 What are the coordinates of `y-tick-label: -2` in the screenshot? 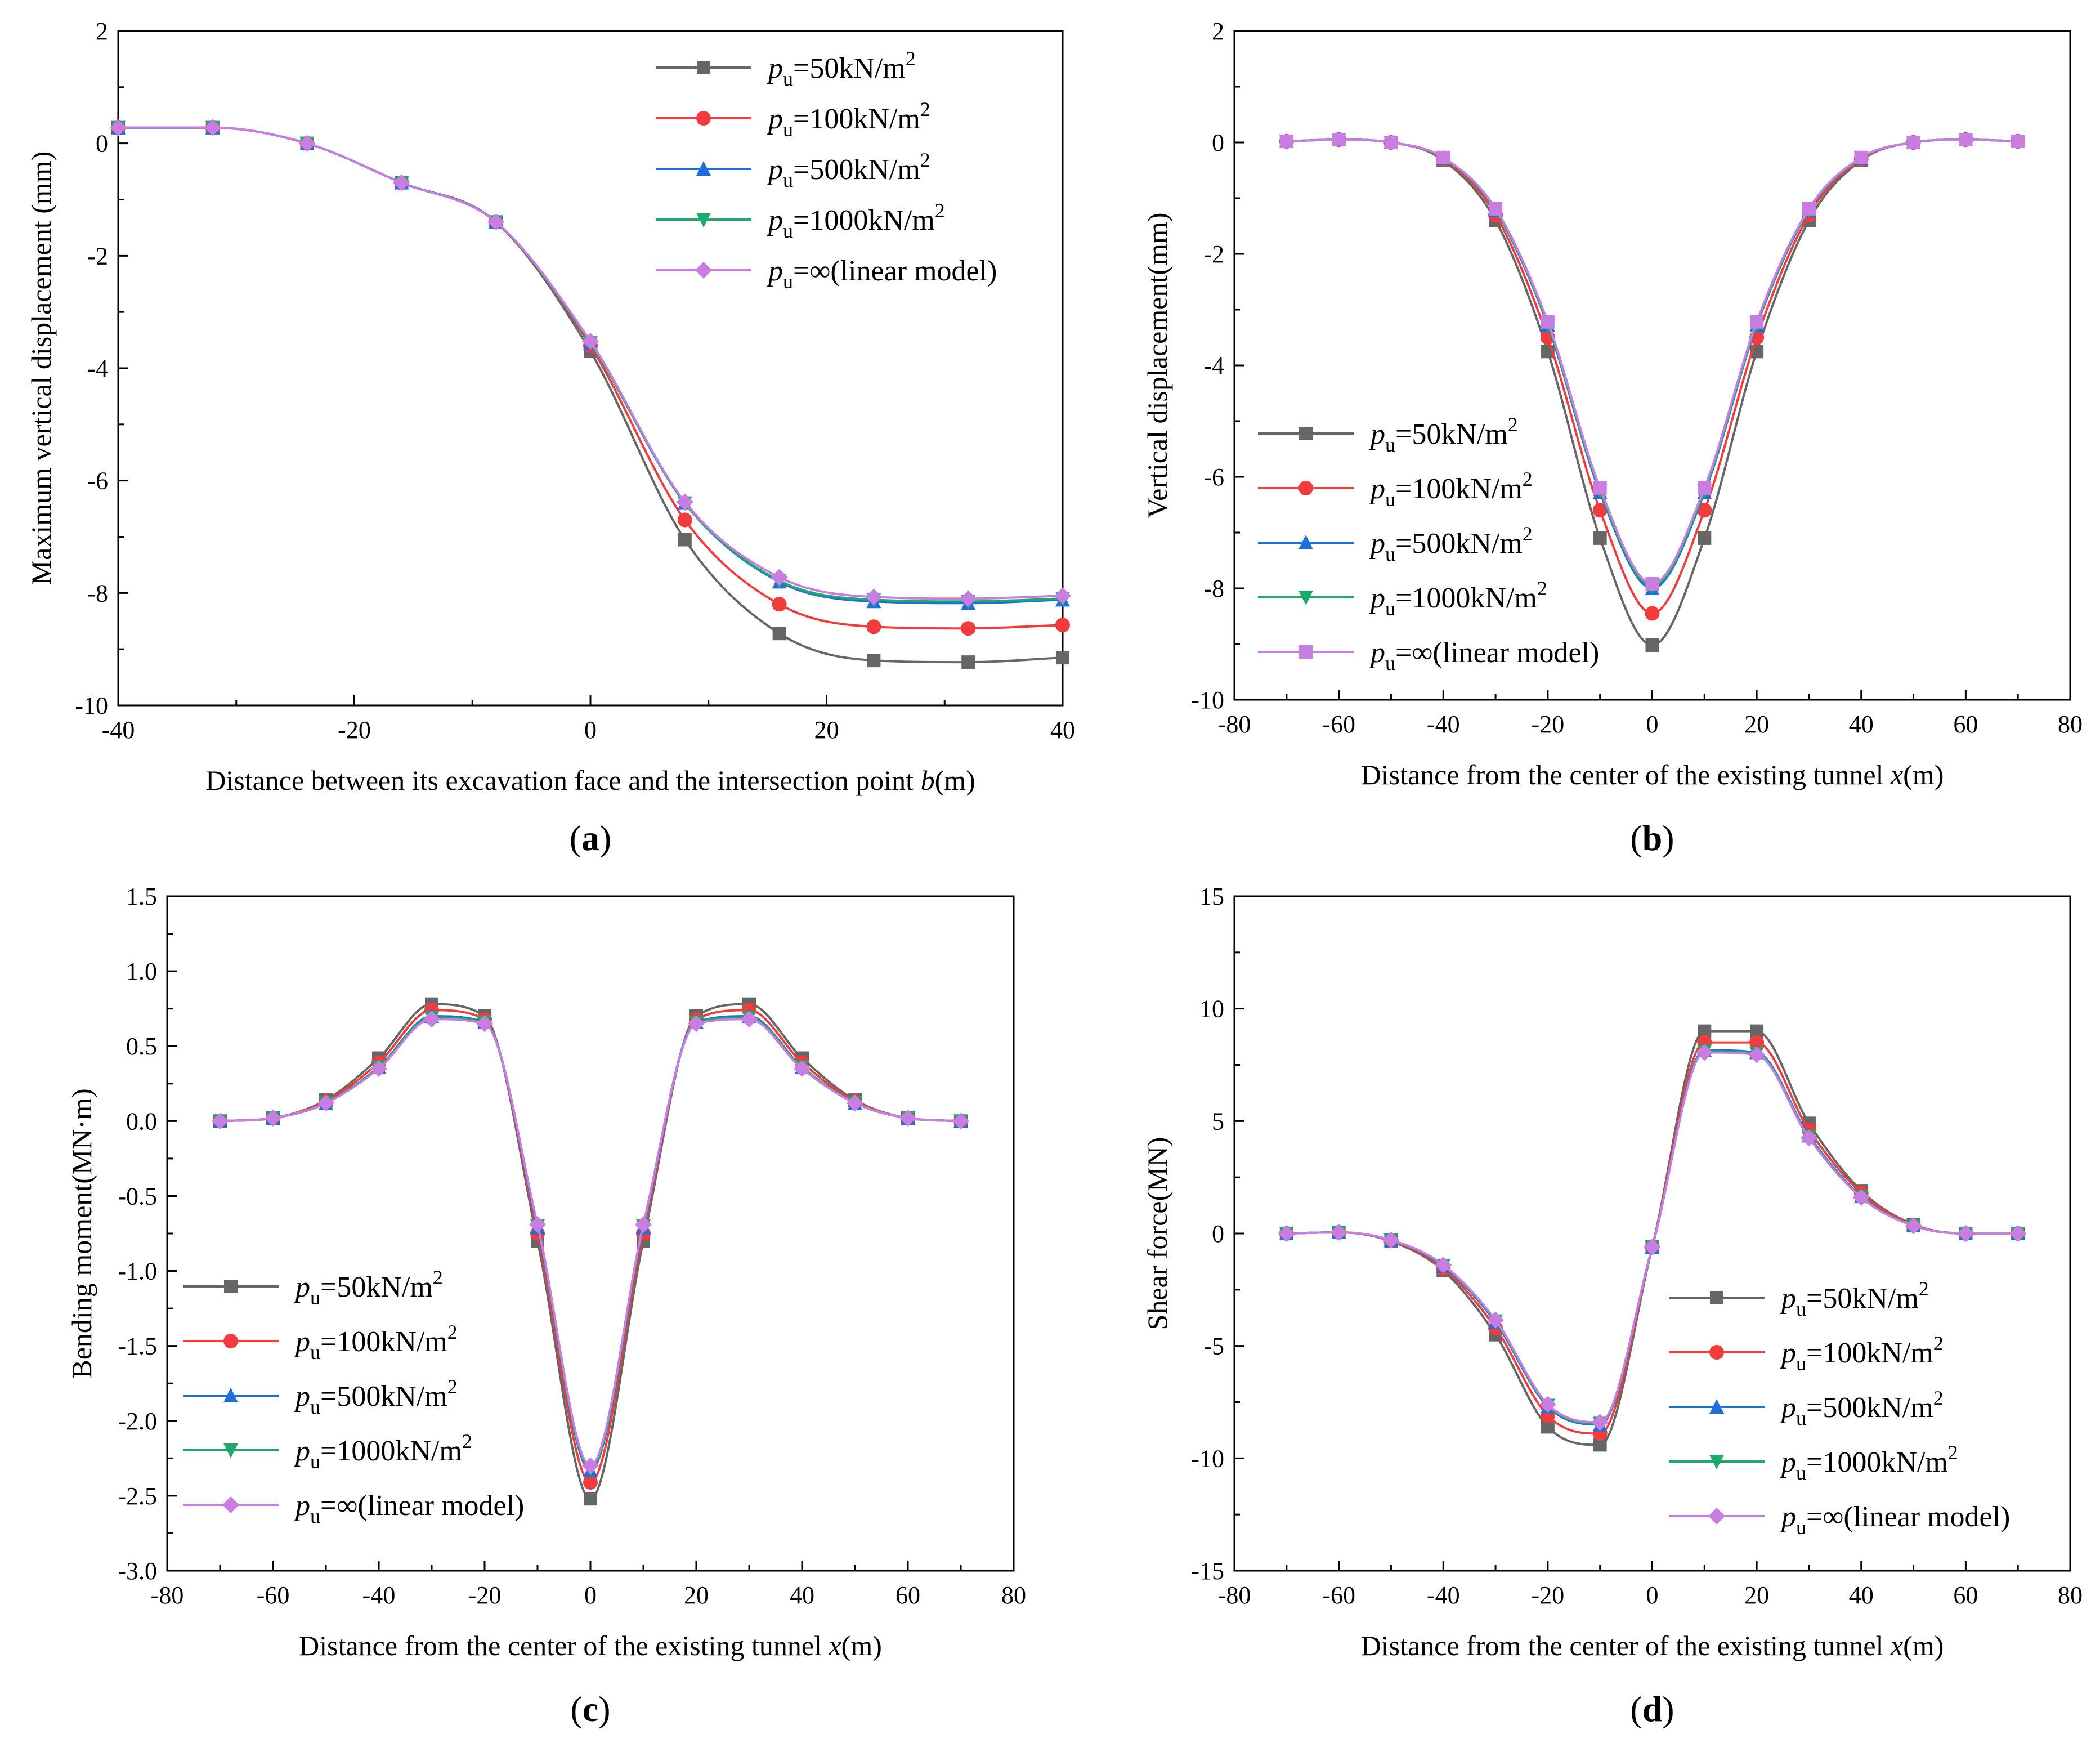 It's located at (1213, 254).